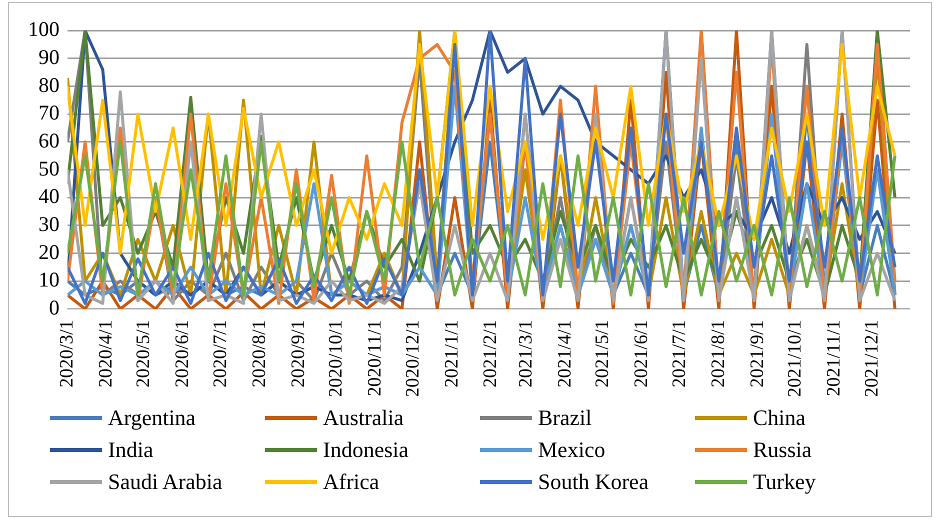 This screenshot has height=521, width=942. What do you see at coordinates (165, 482) in the screenshot?
I see `legend-label: Saudi Arabia` at bounding box center [165, 482].